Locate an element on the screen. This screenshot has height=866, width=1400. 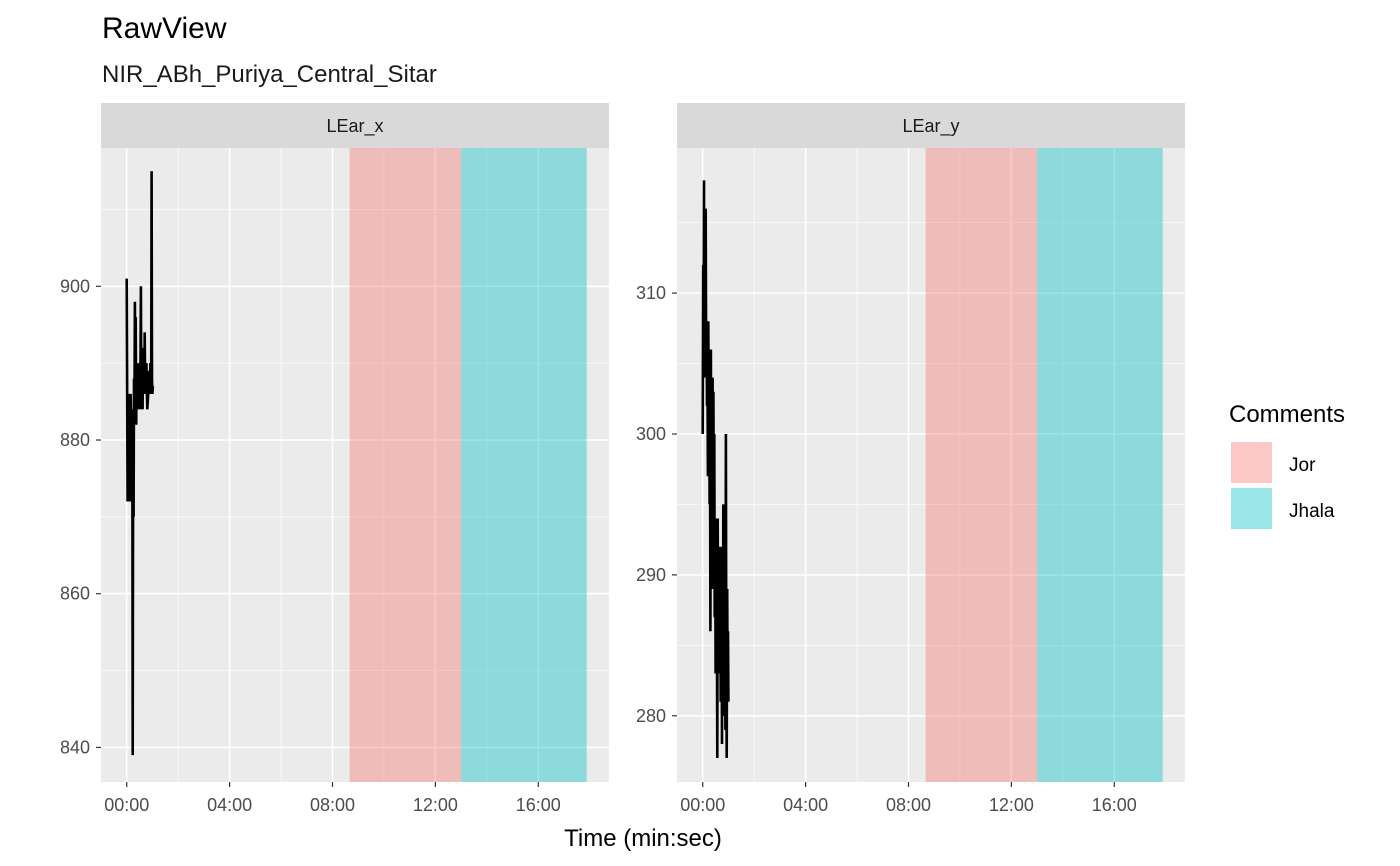
legend-key-jor is located at coordinates (1251, 462).